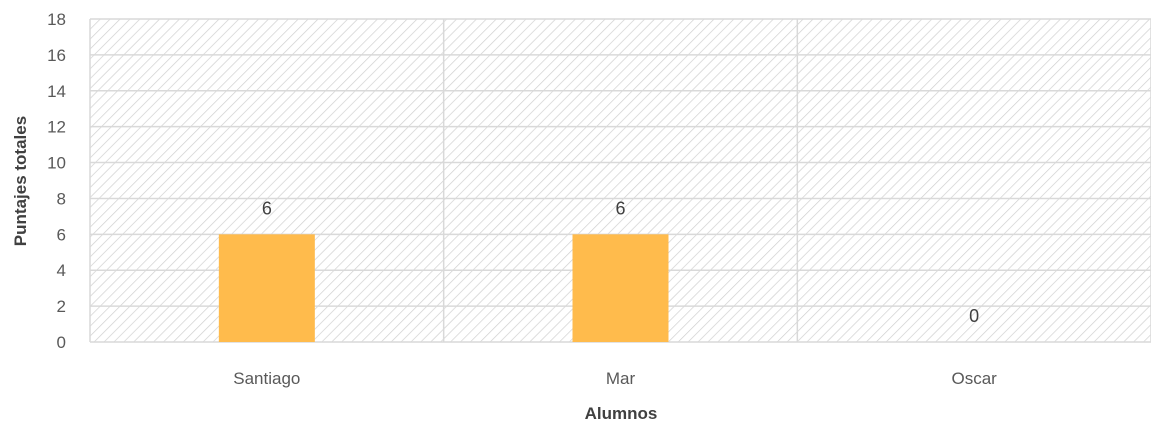 Image resolution: width=1151 pixels, height=434 pixels. I want to click on y-tick-label: 10, so click(56, 163).